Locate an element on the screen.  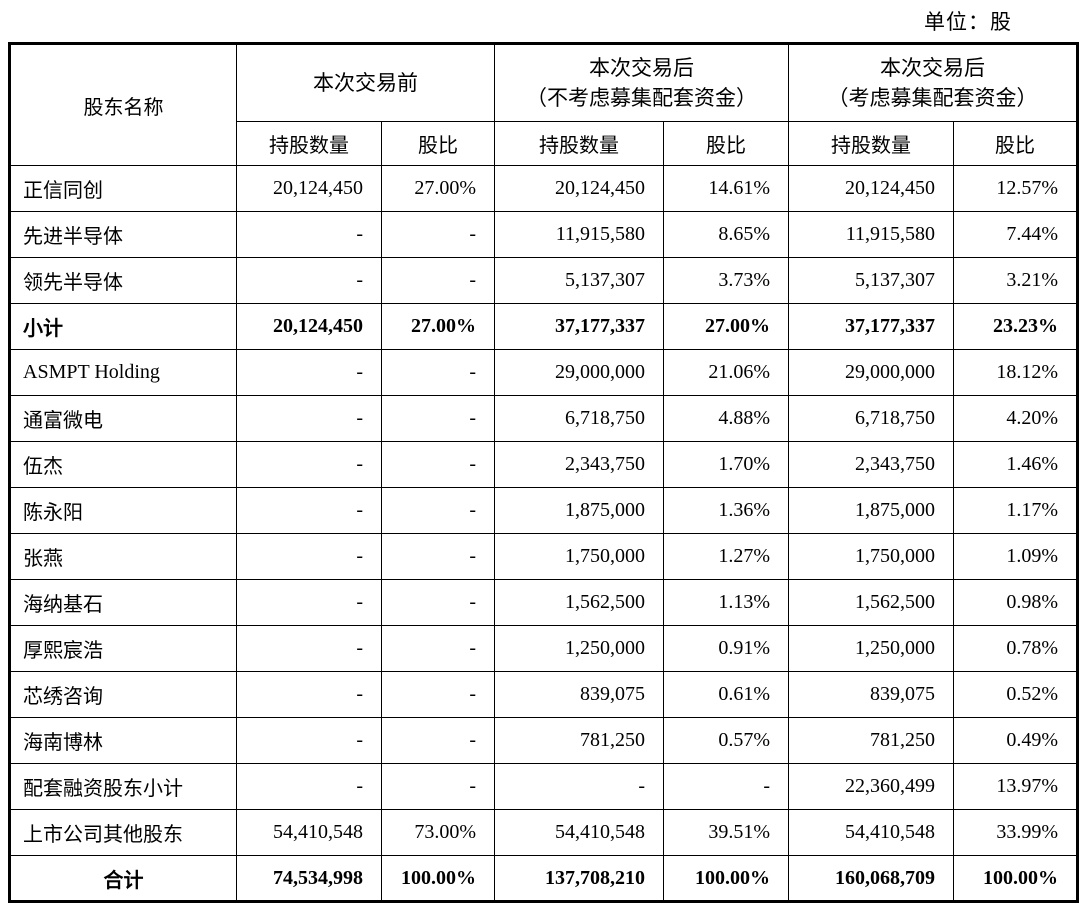
shares-cell: 2,343,750 is located at coordinates (871, 464).